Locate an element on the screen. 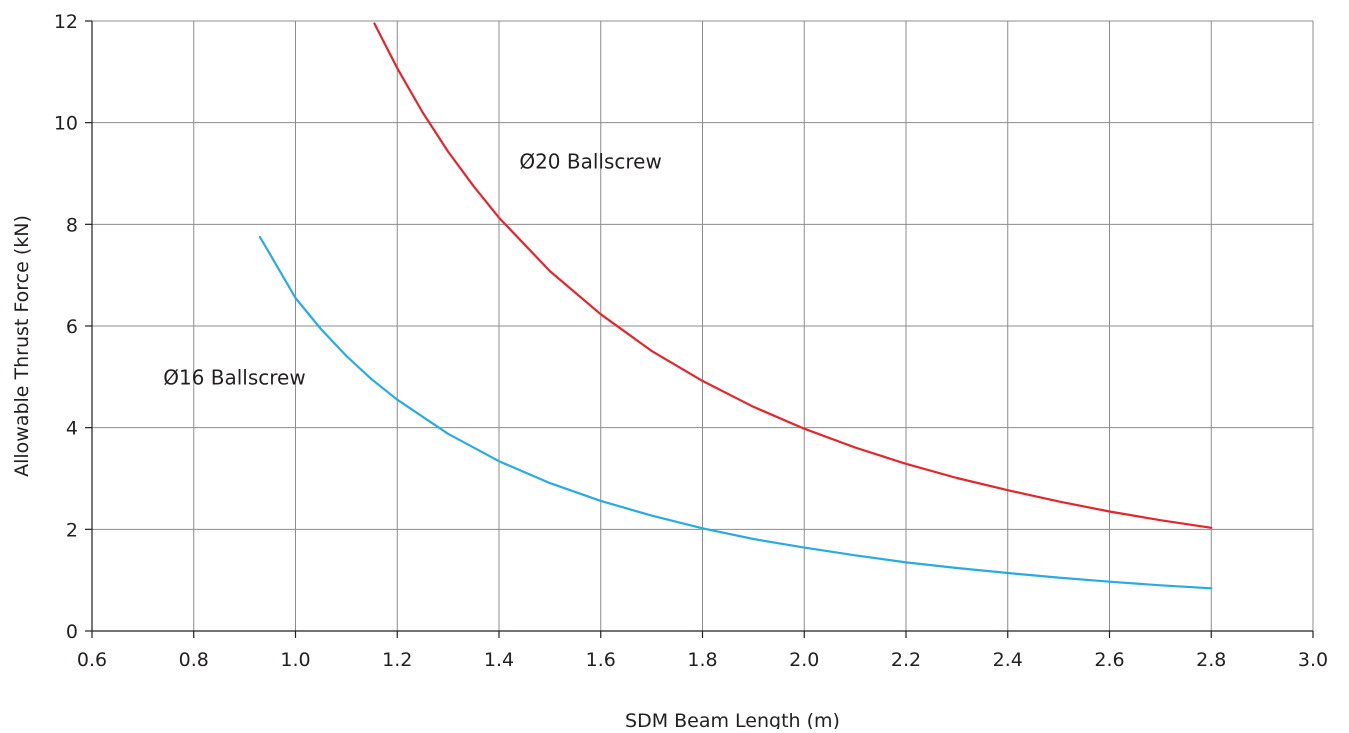  annotations: Ø16 Ballscrew Ø20 Ballscrew is located at coordinates (412, 269).